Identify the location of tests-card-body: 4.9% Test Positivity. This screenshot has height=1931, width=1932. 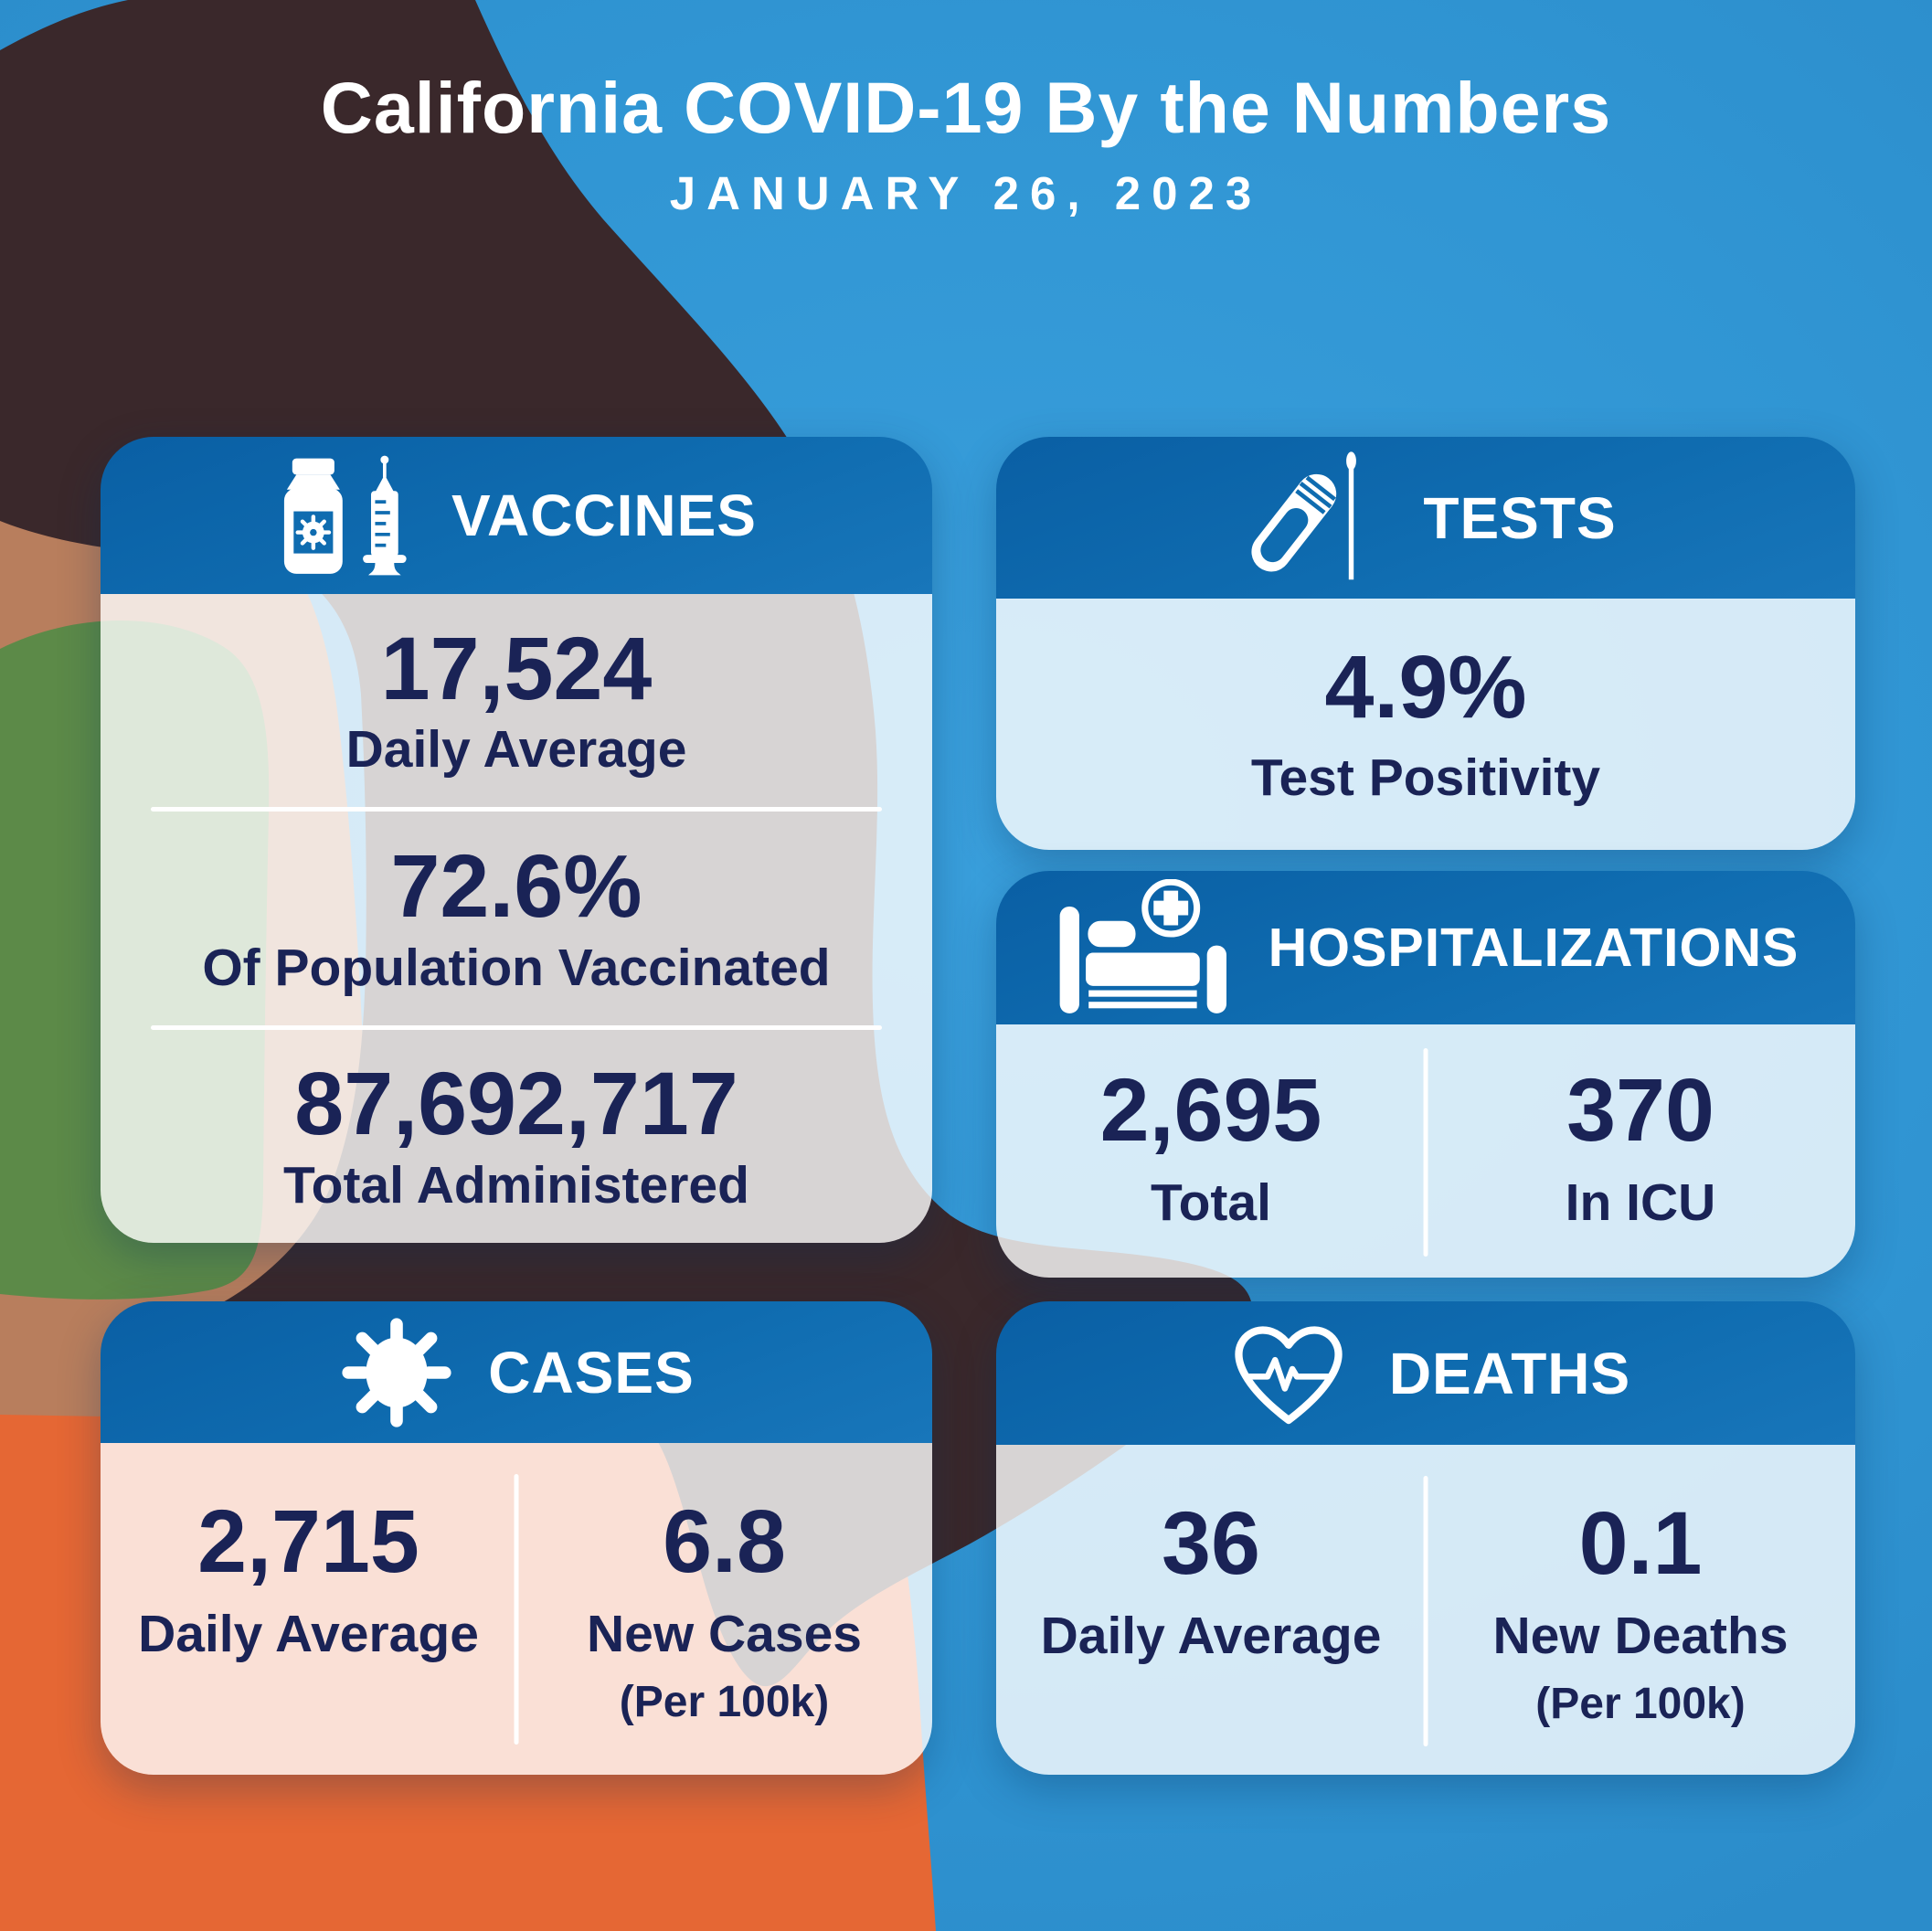
(1425, 724).